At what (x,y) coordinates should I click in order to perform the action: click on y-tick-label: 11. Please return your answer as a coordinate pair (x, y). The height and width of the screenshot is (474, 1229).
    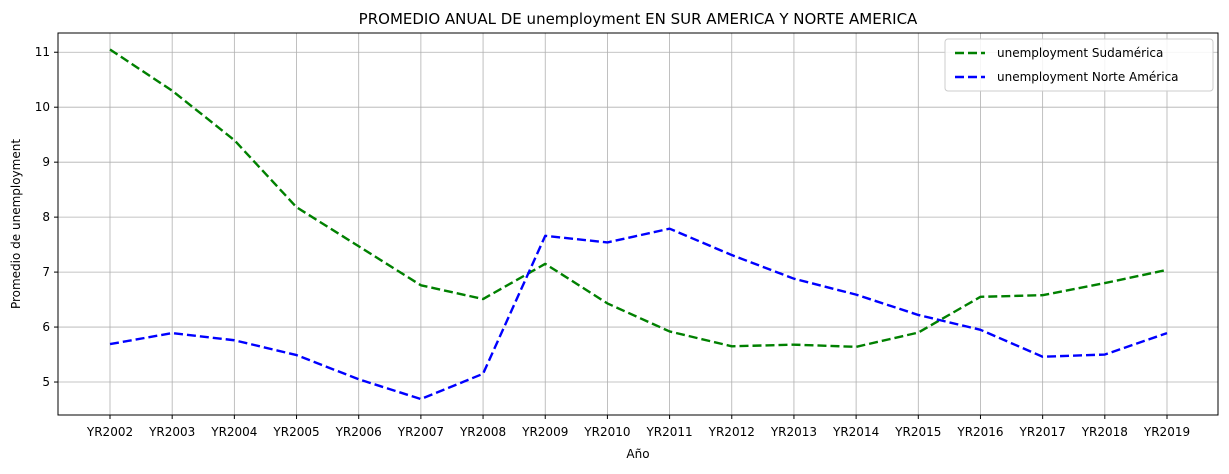
    Looking at the image, I should click on (42, 52).